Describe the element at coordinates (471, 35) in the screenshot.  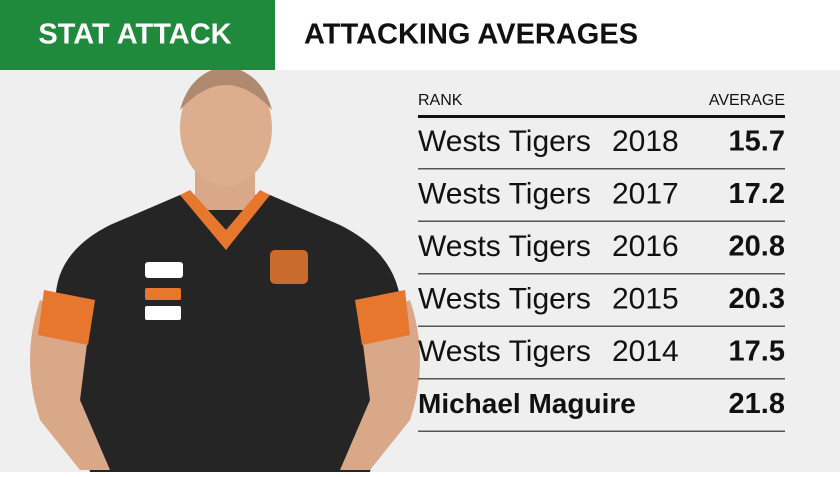
I see `header-title: ATTACKING AVERAGES` at that location.